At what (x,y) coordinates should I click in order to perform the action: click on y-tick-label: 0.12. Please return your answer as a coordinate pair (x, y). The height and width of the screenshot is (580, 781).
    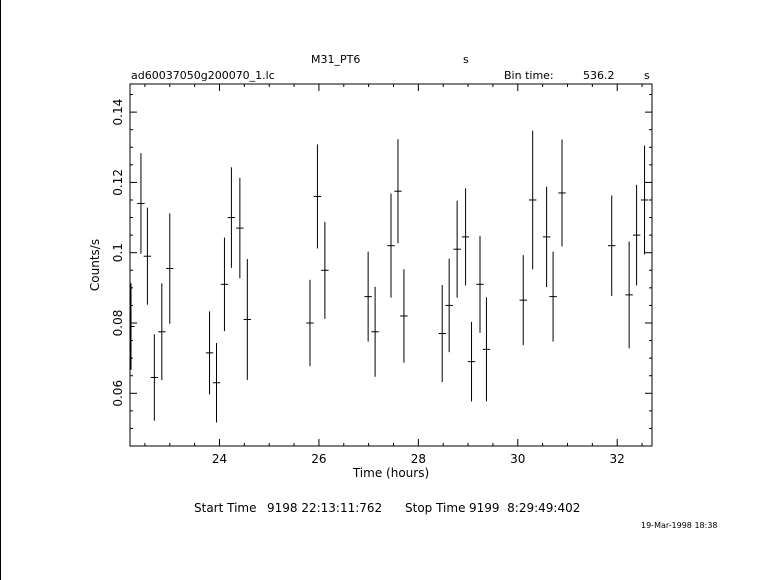
    Looking at the image, I should click on (118, 182).